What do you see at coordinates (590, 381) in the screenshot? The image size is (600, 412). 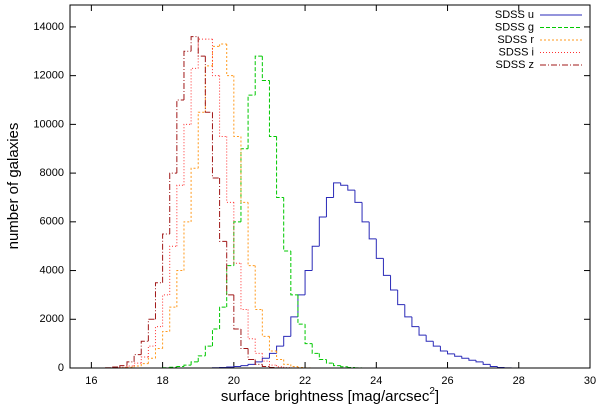 I see `x-tick-label: 30` at bounding box center [590, 381].